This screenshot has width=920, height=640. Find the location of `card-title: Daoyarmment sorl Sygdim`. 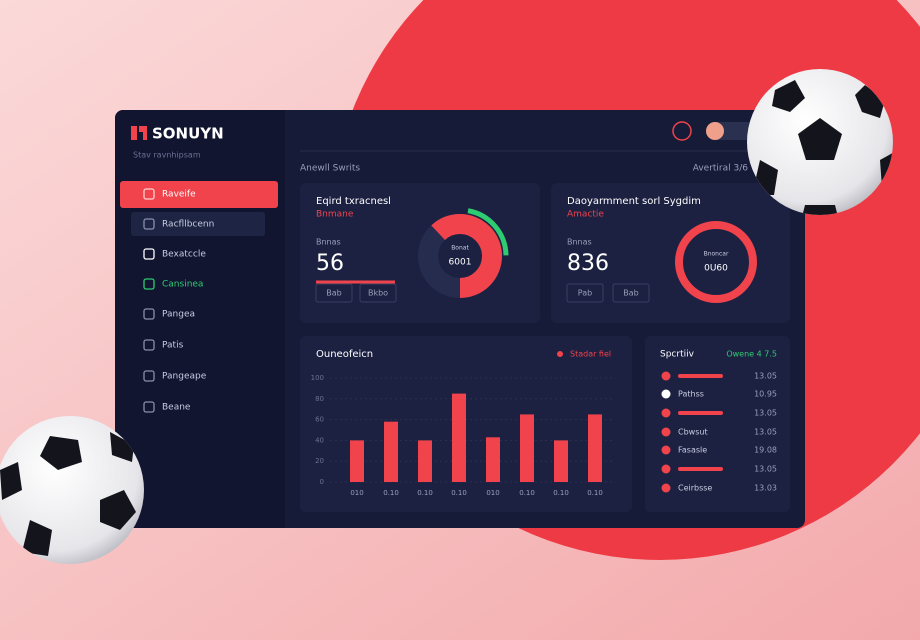

card-title: Daoyarmment sorl Sygdim is located at coordinates (634, 201).